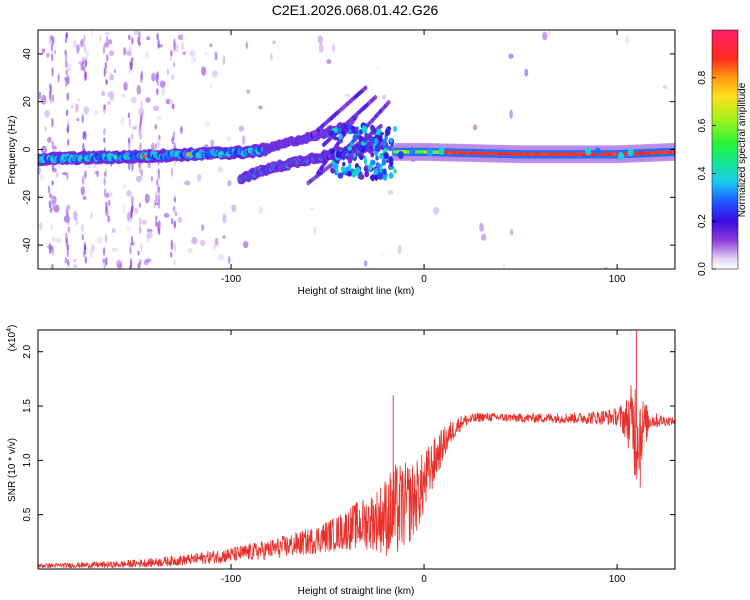  What do you see at coordinates (424, 579) in the screenshot?
I see `snr-x-tick-label: 0` at bounding box center [424, 579].